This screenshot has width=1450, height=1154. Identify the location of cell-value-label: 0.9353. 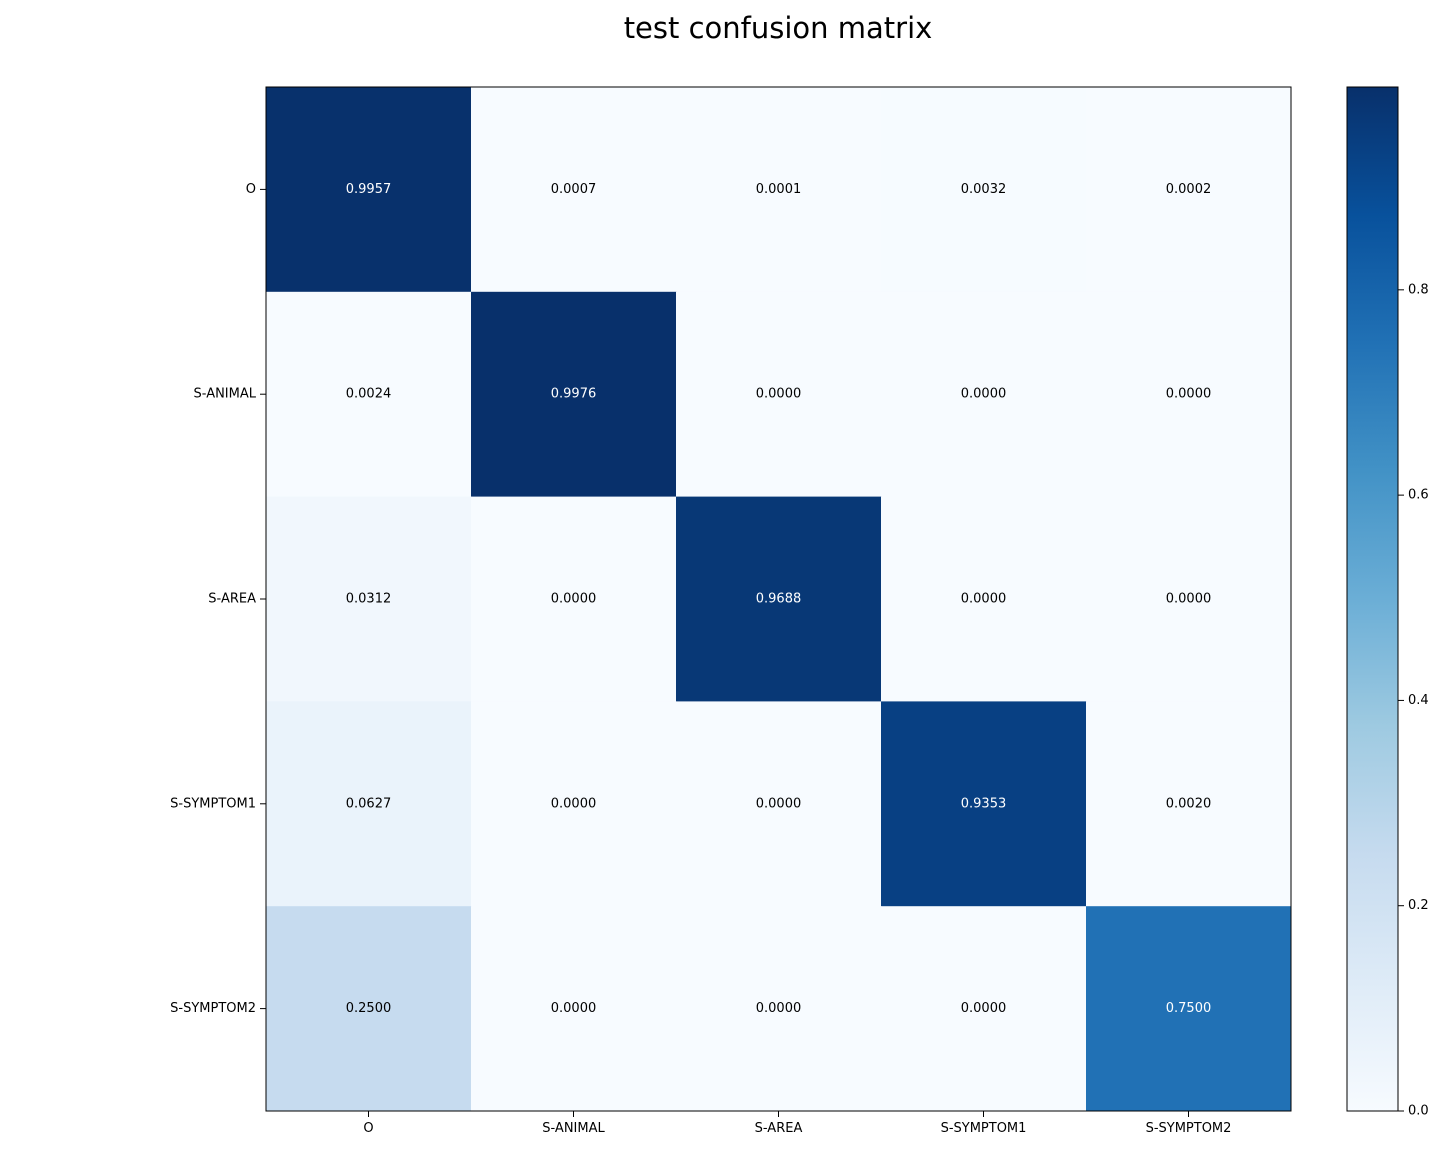
(984, 803).